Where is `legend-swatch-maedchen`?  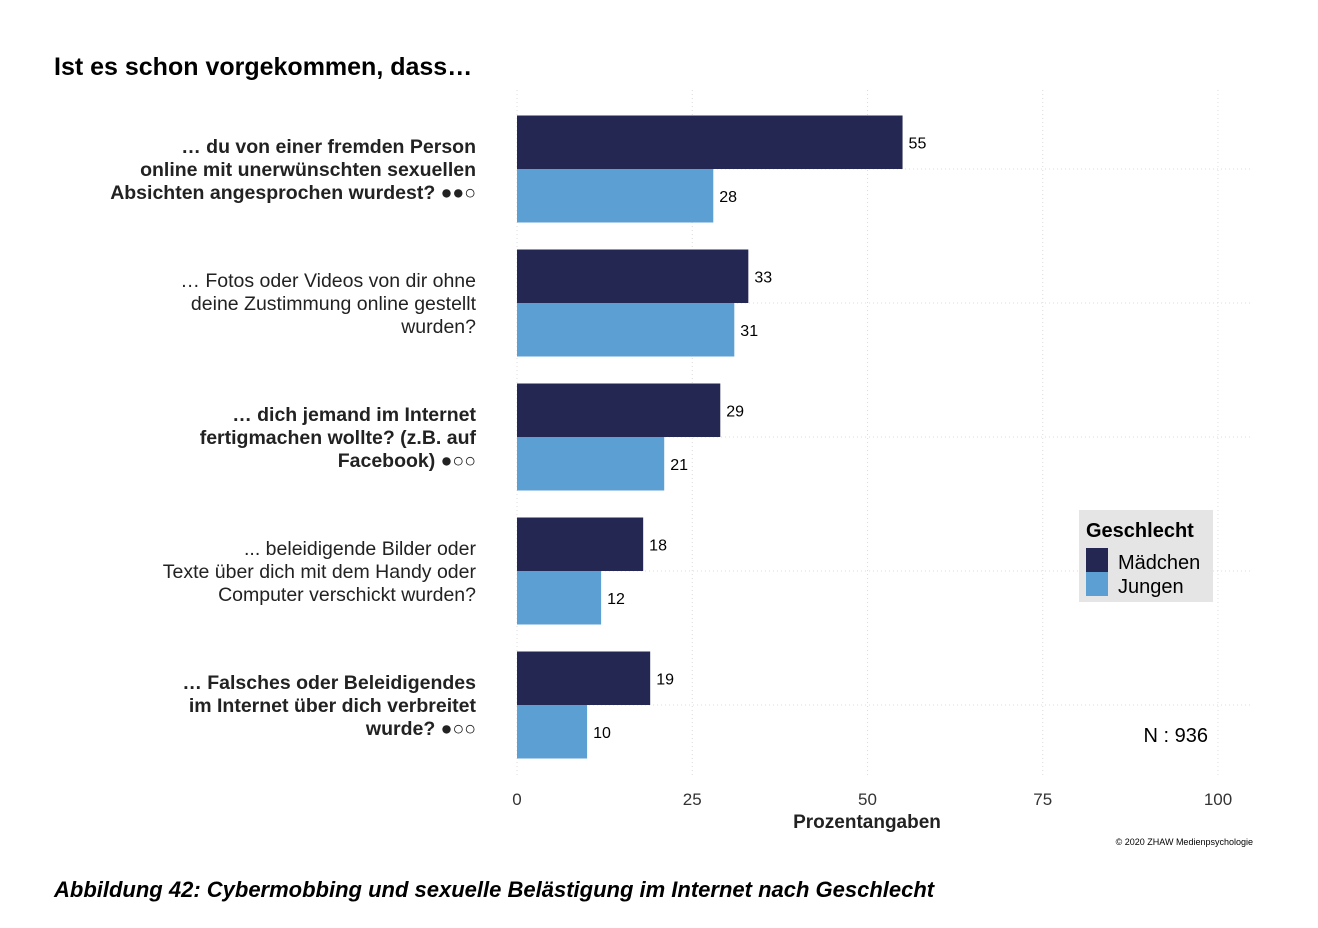
legend-swatch-maedchen is located at coordinates (1097, 560).